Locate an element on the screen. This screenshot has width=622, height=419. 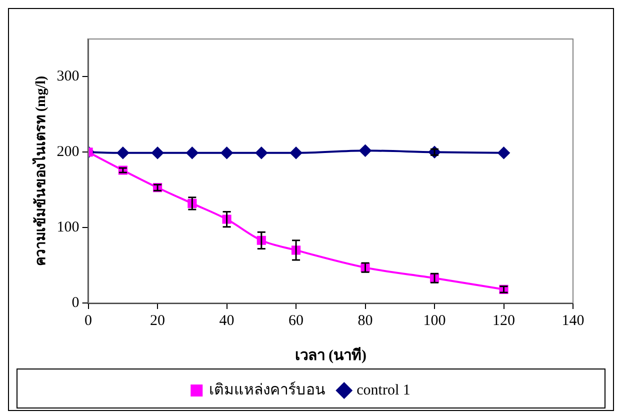
legend-label: เติมแหล่งคาร์บอน is located at coordinates (267, 389).